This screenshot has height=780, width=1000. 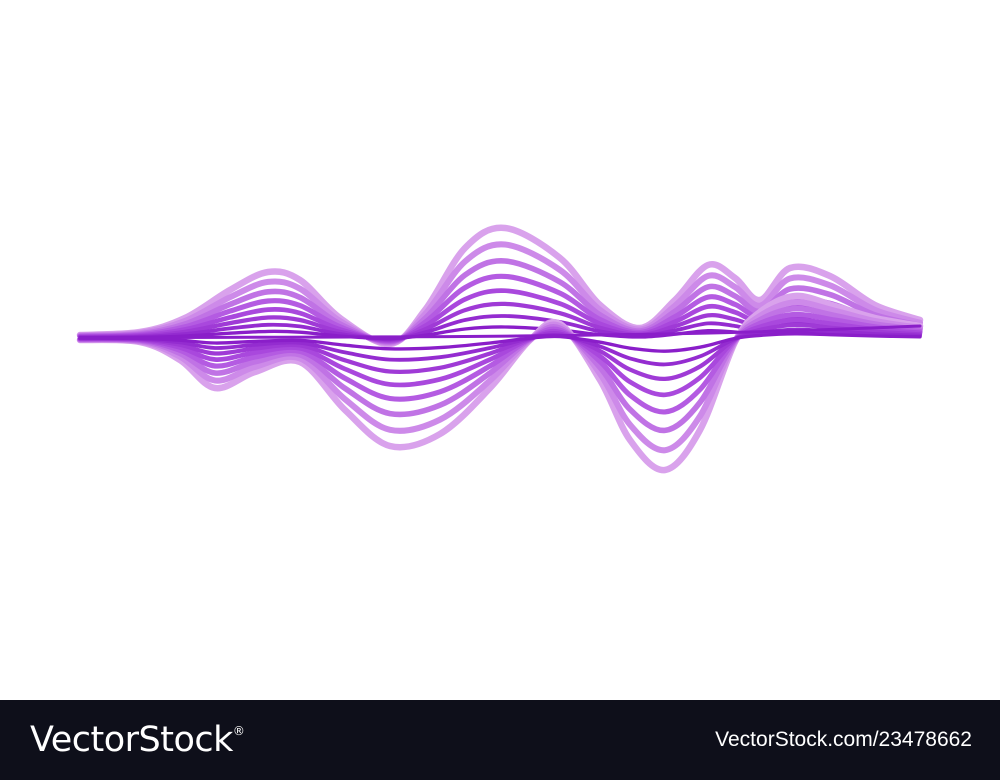 What do you see at coordinates (238, 731) in the screenshot?
I see `registered-mark: ®` at bounding box center [238, 731].